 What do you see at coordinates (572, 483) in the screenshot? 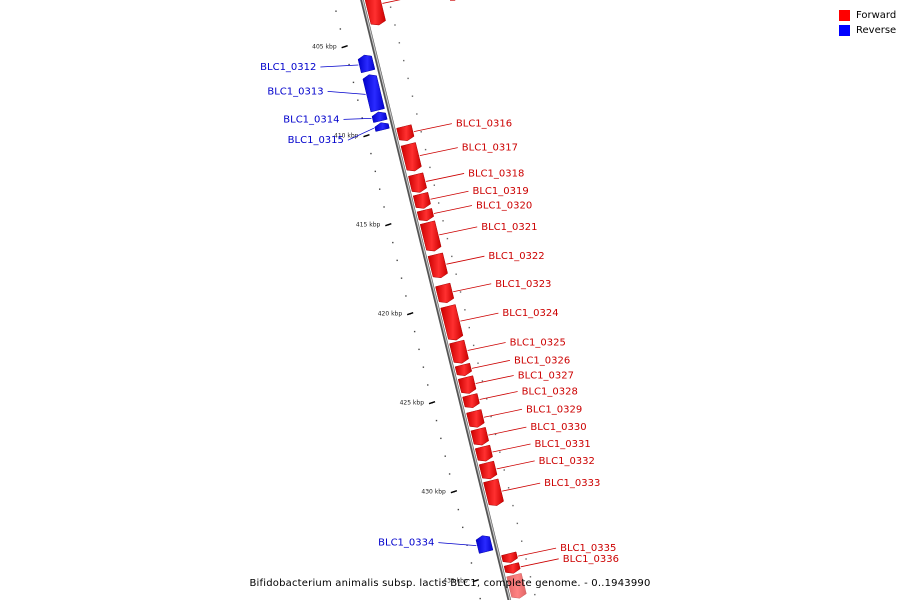
I see `gene-label: BLC1_0333` at bounding box center [572, 483].